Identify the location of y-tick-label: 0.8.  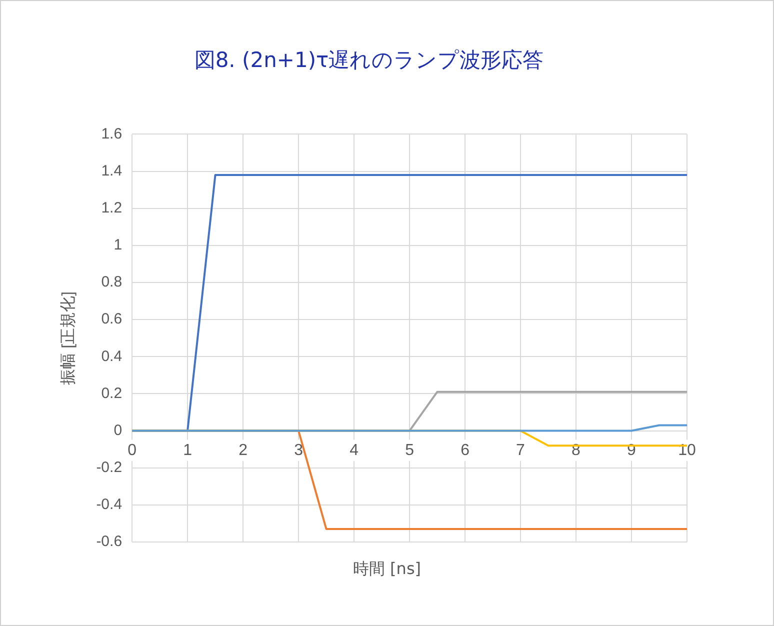
(111, 282).